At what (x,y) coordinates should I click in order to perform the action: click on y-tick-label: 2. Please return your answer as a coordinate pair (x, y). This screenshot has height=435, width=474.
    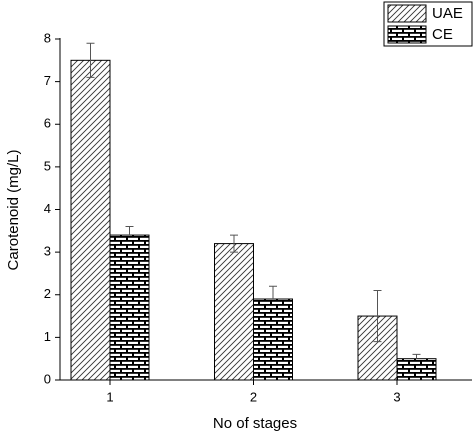
    Looking at the image, I should click on (47, 293).